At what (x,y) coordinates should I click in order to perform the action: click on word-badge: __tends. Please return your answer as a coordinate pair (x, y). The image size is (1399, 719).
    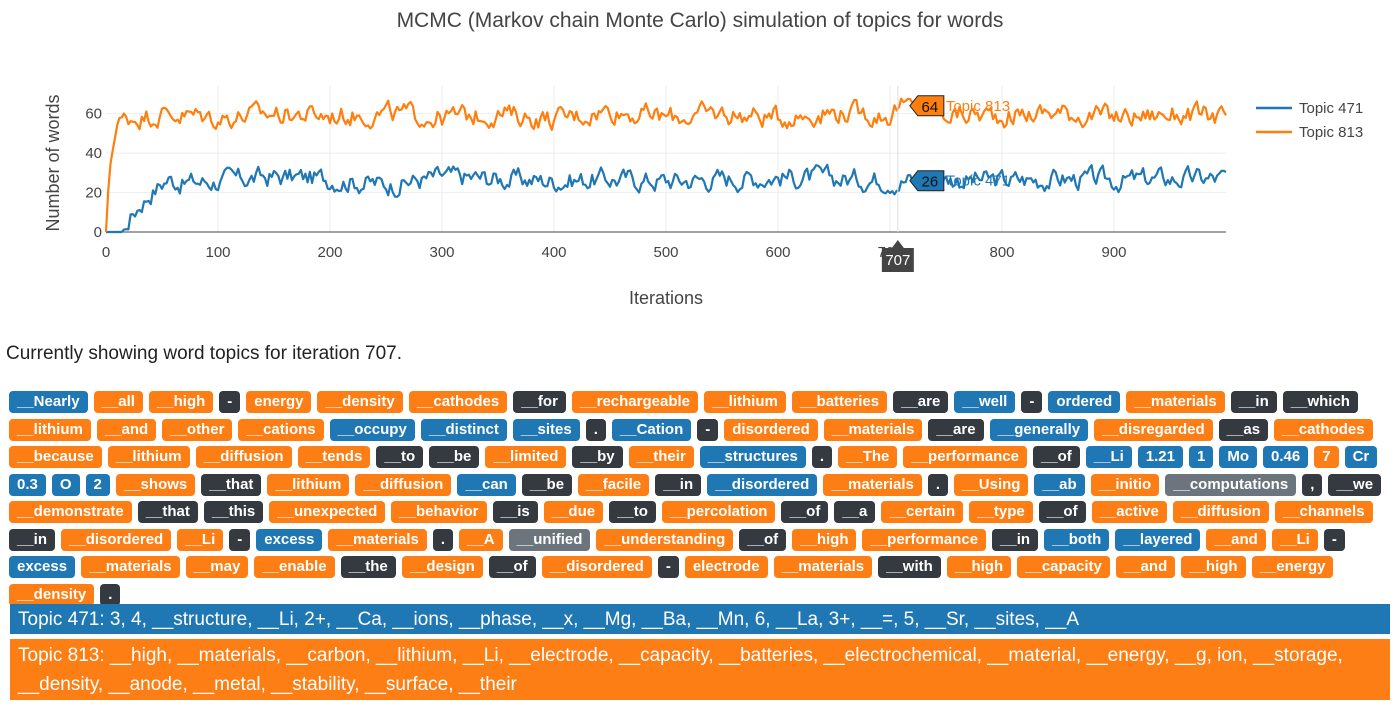
    Looking at the image, I should click on (334, 457).